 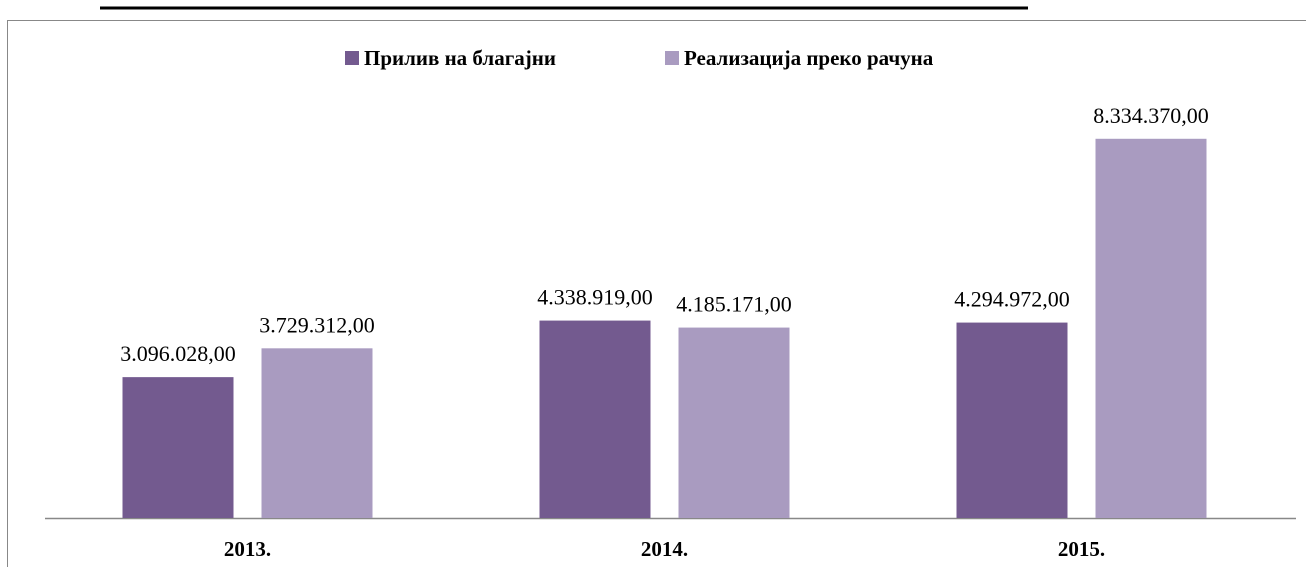 What do you see at coordinates (809, 58) in the screenshot?
I see `legend-label: Реализација преко рачуна` at bounding box center [809, 58].